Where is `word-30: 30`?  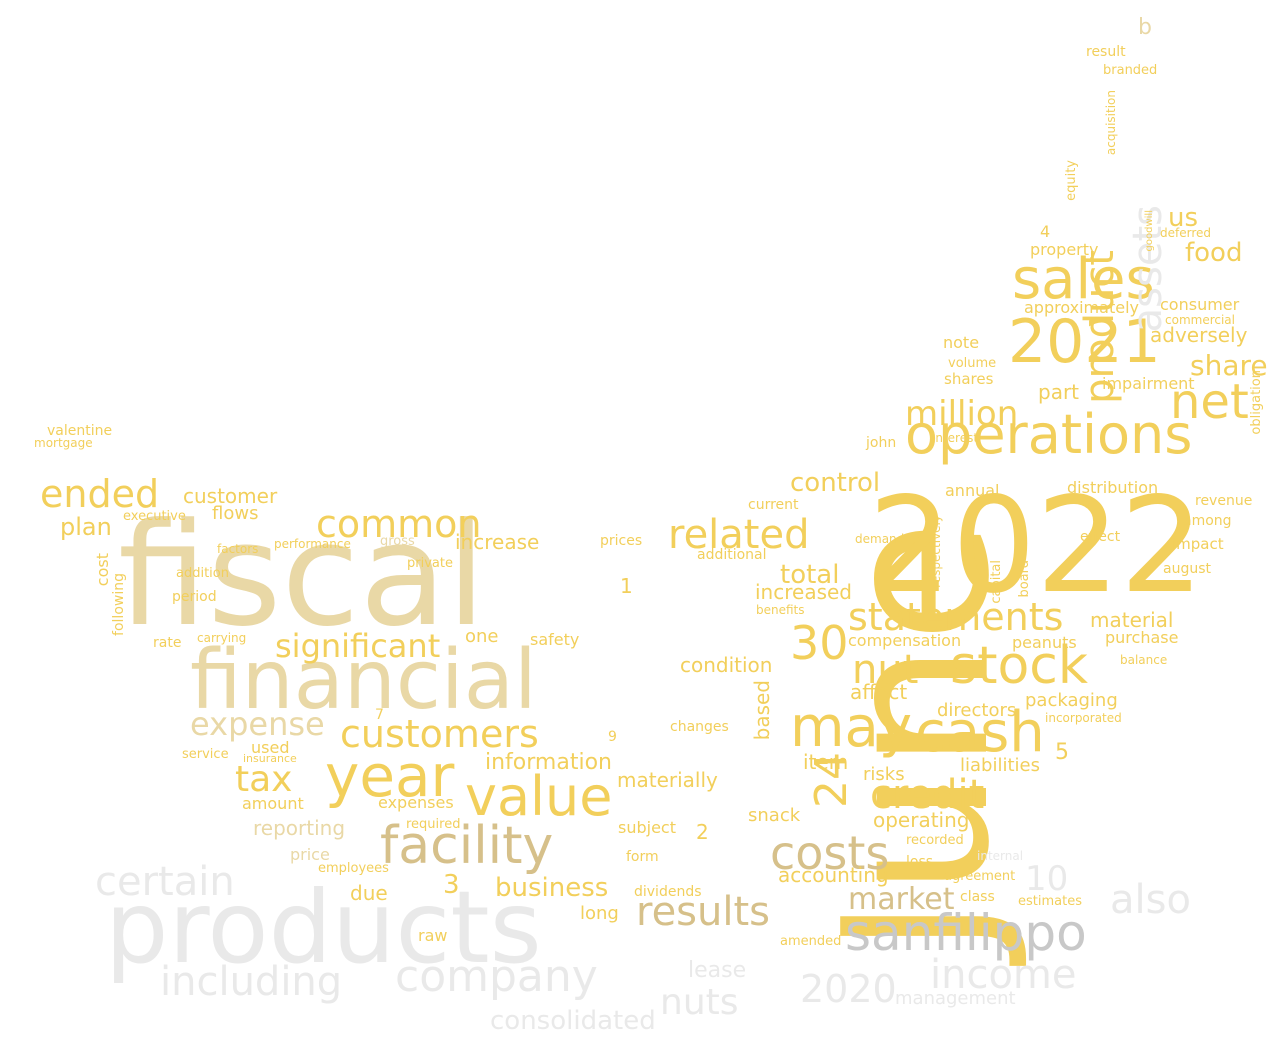
word-30: 30 is located at coordinates (819, 643).